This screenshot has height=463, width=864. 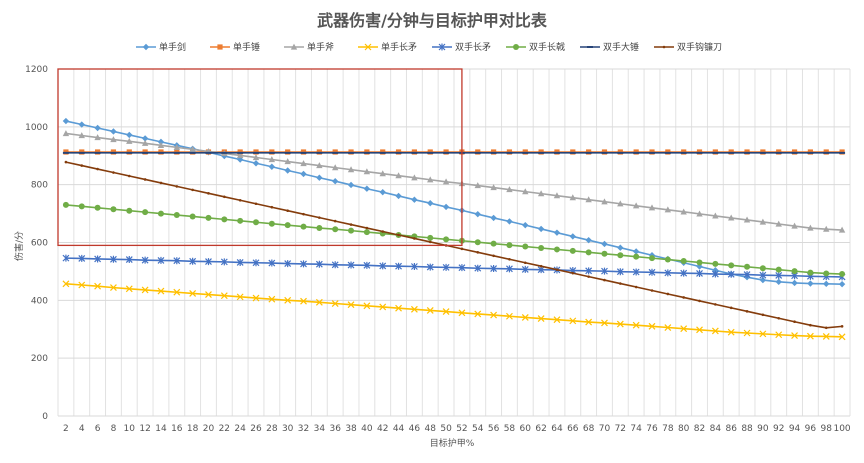 What do you see at coordinates (573, 429) in the screenshot?
I see `x-tick-label: 66` at bounding box center [573, 429].